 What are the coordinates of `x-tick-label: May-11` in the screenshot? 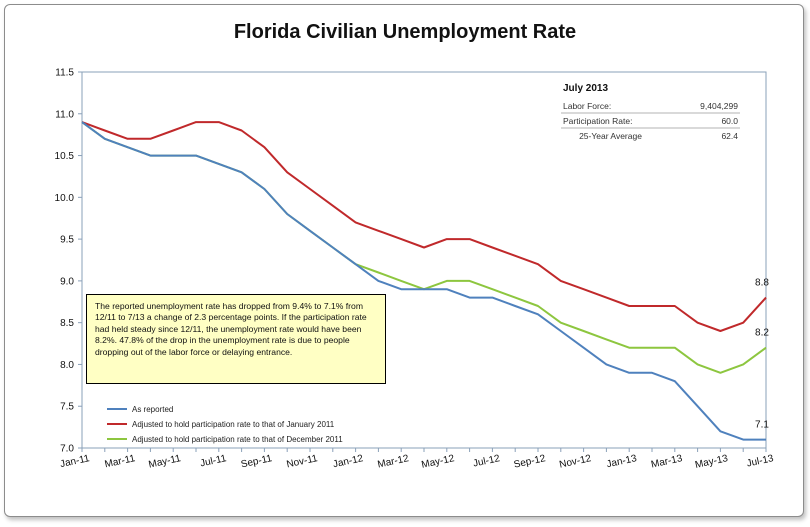 It's located at (165, 462).